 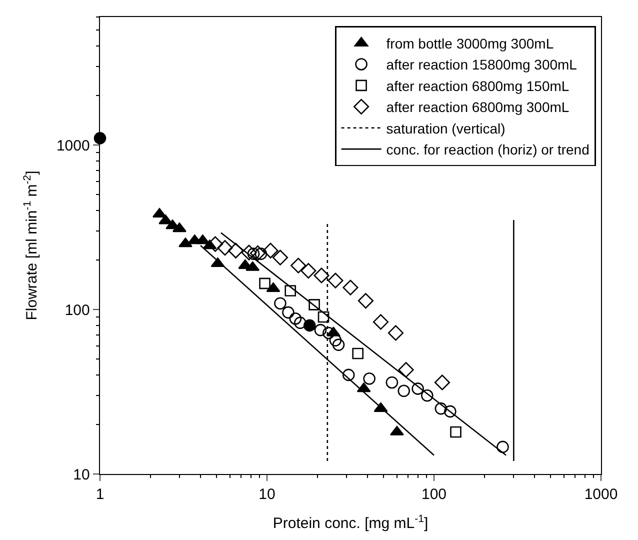 What do you see at coordinates (478, 107) in the screenshot?
I see `legend-label: after reaction 6800mg 300mL` at bounding box center [478, 107].